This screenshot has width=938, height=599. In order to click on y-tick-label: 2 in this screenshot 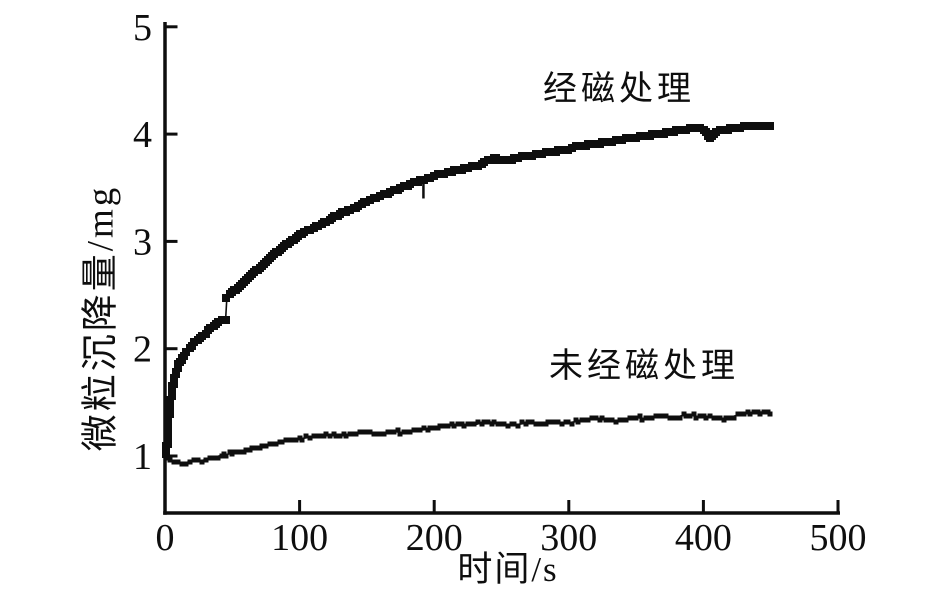, I will do `click(142, 350)`.